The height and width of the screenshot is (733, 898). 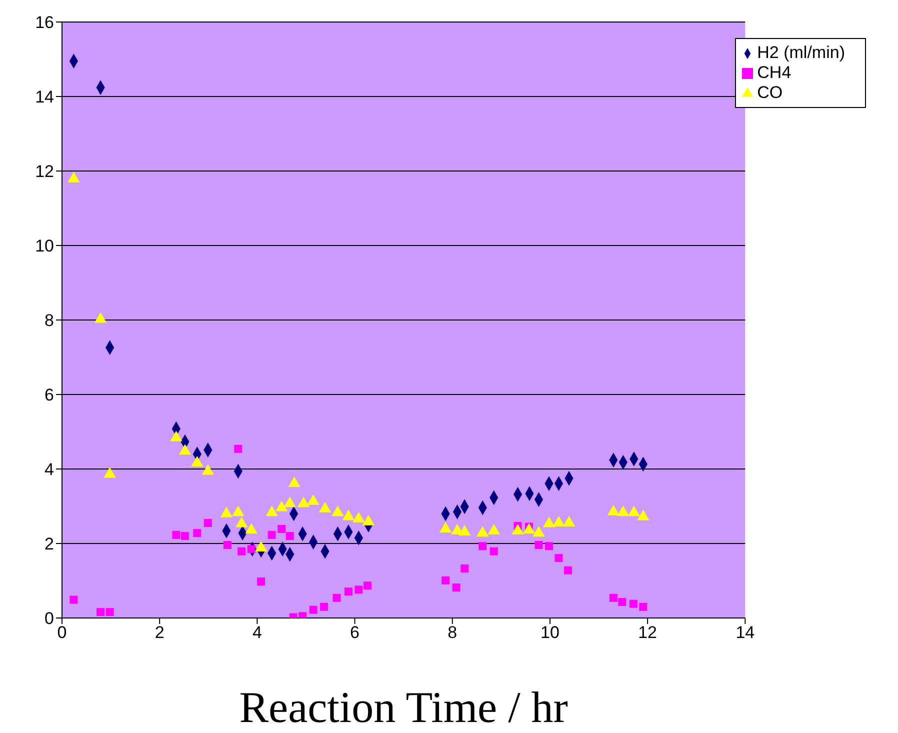 I want to click on legend-label: CO, so click(x=770, y=92).